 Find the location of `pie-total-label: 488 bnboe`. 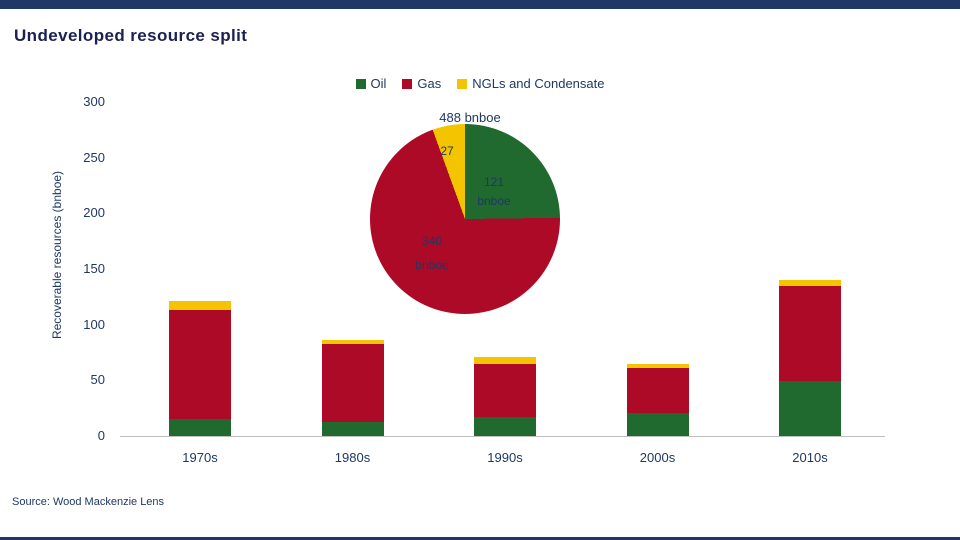

pie-total-label: 488 bnboe is located at coordinates (470, 117).